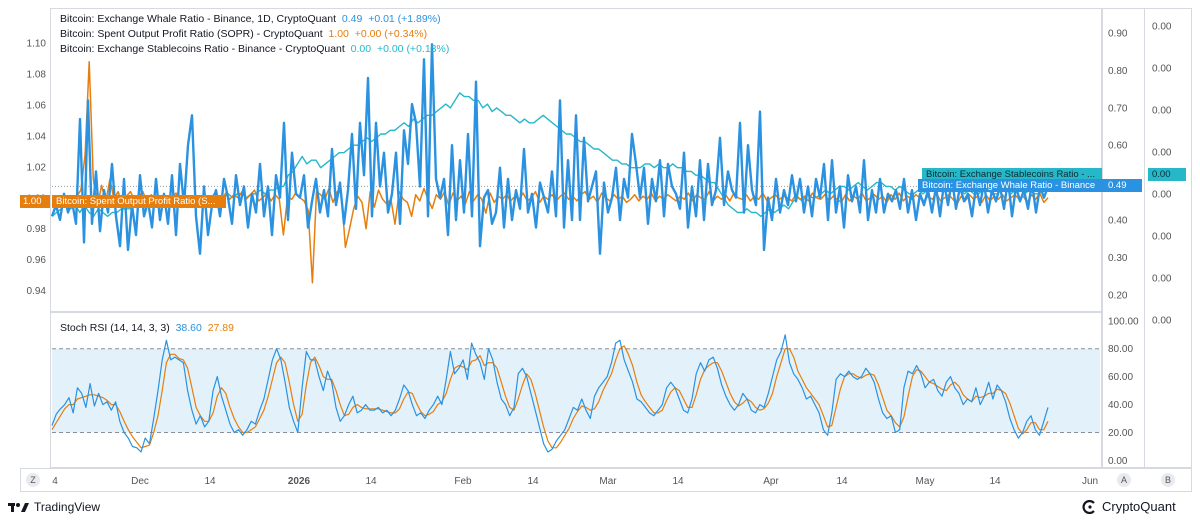  I want to click on x-axis-tick: Feb, so click(463, 481).